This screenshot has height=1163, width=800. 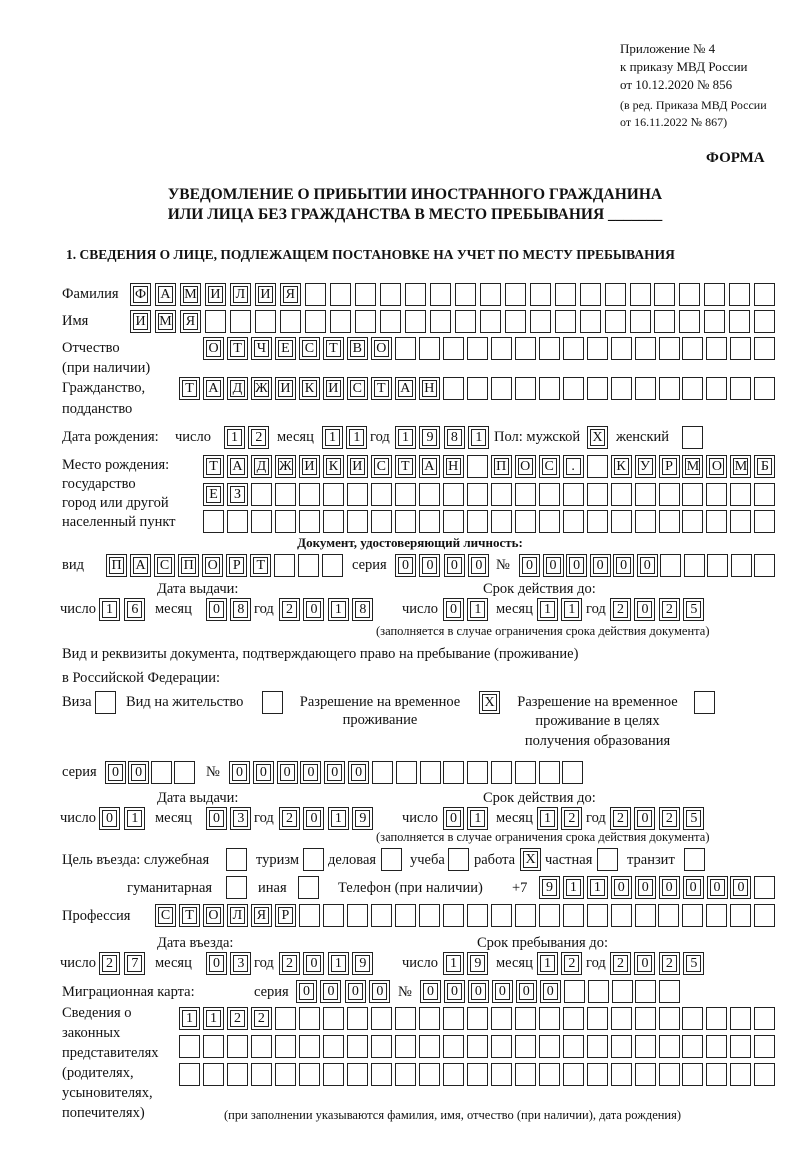 I want to click on trp-checkbox: X, so click(x=490, y=702).